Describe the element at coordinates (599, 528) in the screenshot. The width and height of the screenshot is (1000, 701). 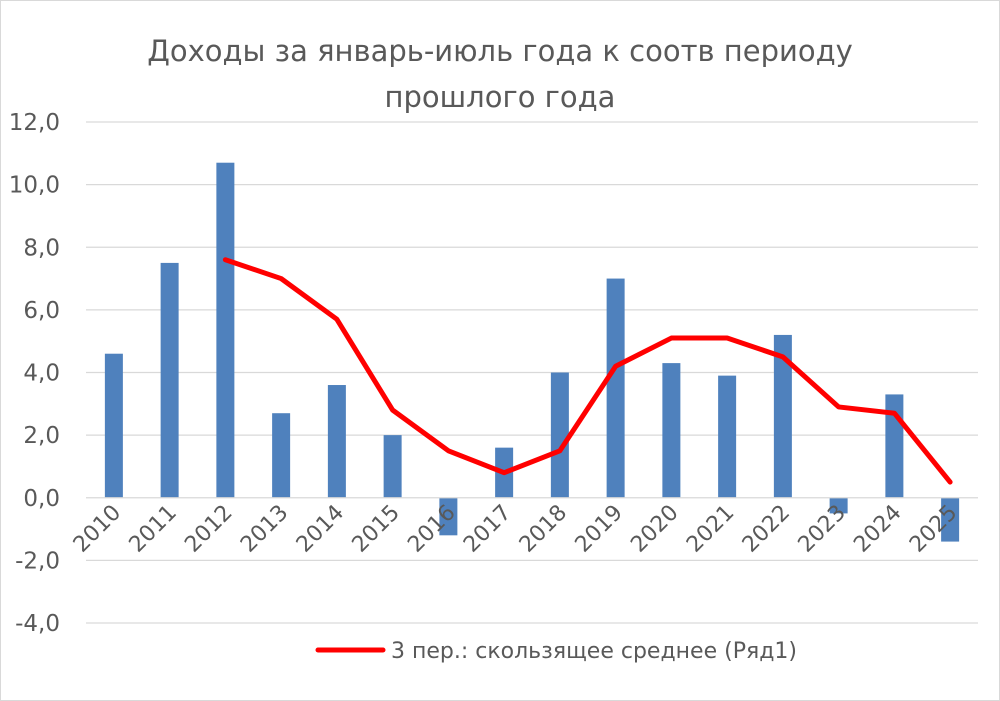
I see `x-tick-label: 2019` at that location.